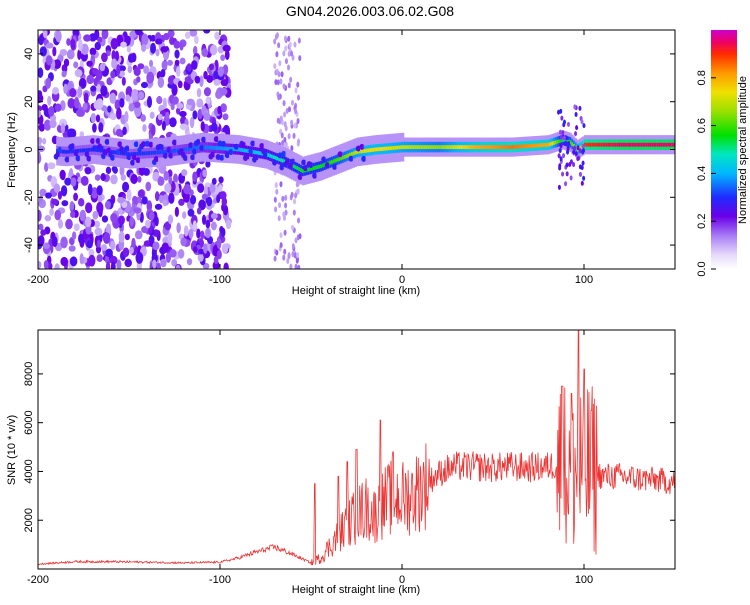 This screenshot has width=750, height=605. What do you see at coordinates (724, 149) in the screenshot?
I see `colorbar-gradient` at bounding box center [724, 149].